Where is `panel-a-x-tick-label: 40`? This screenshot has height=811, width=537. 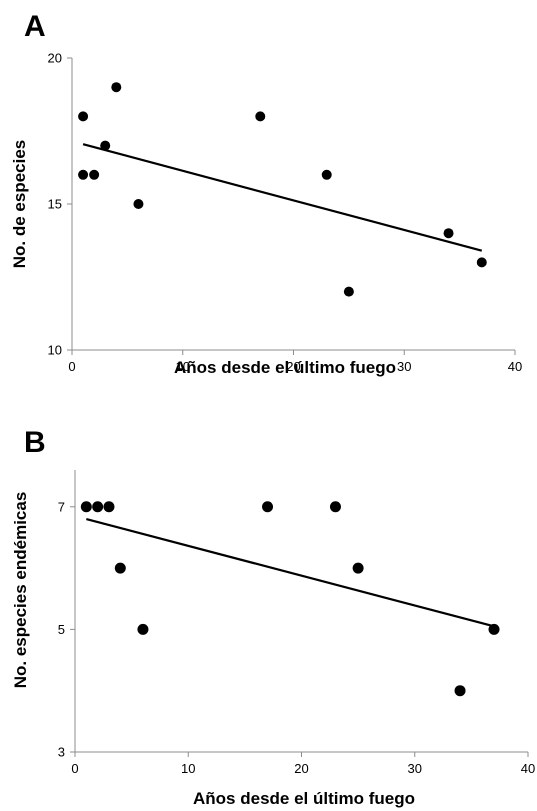
panel-a-x-tick-label: 40 is located at coordinates (515, 366).